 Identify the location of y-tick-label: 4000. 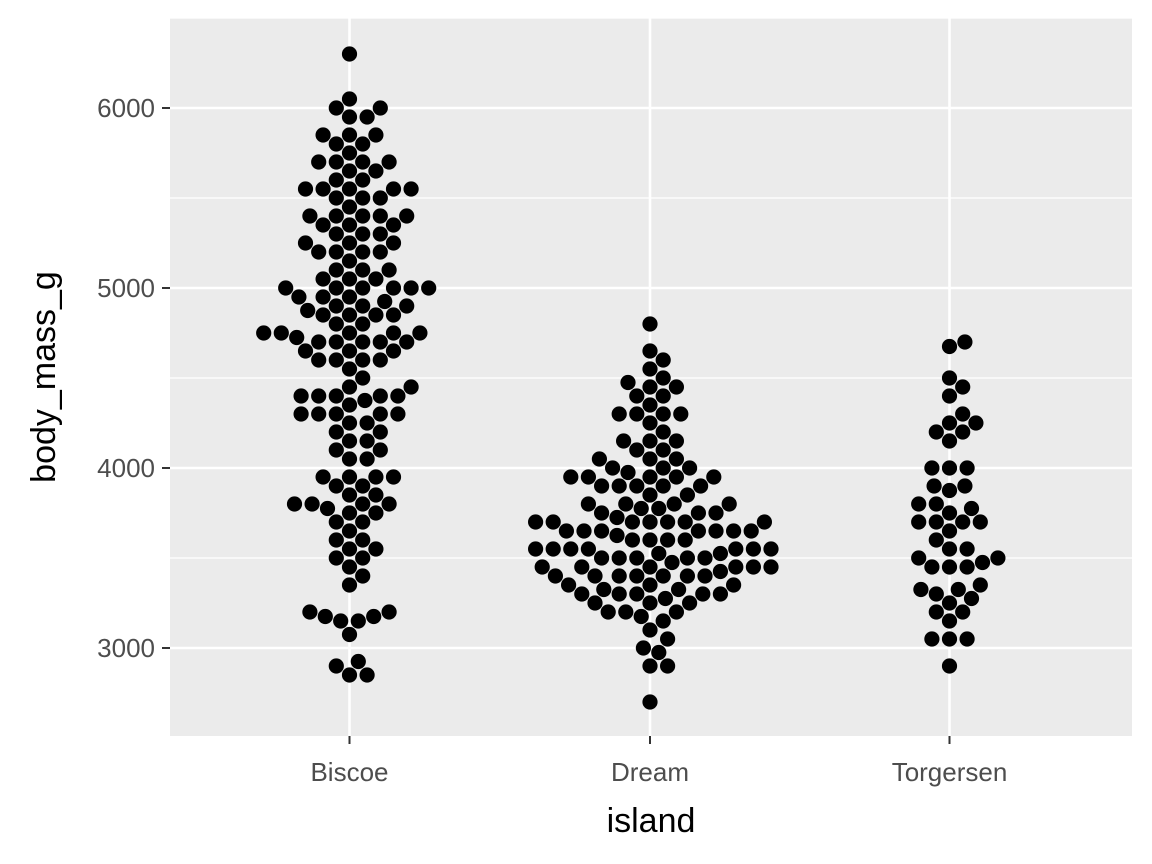
(126, 468).